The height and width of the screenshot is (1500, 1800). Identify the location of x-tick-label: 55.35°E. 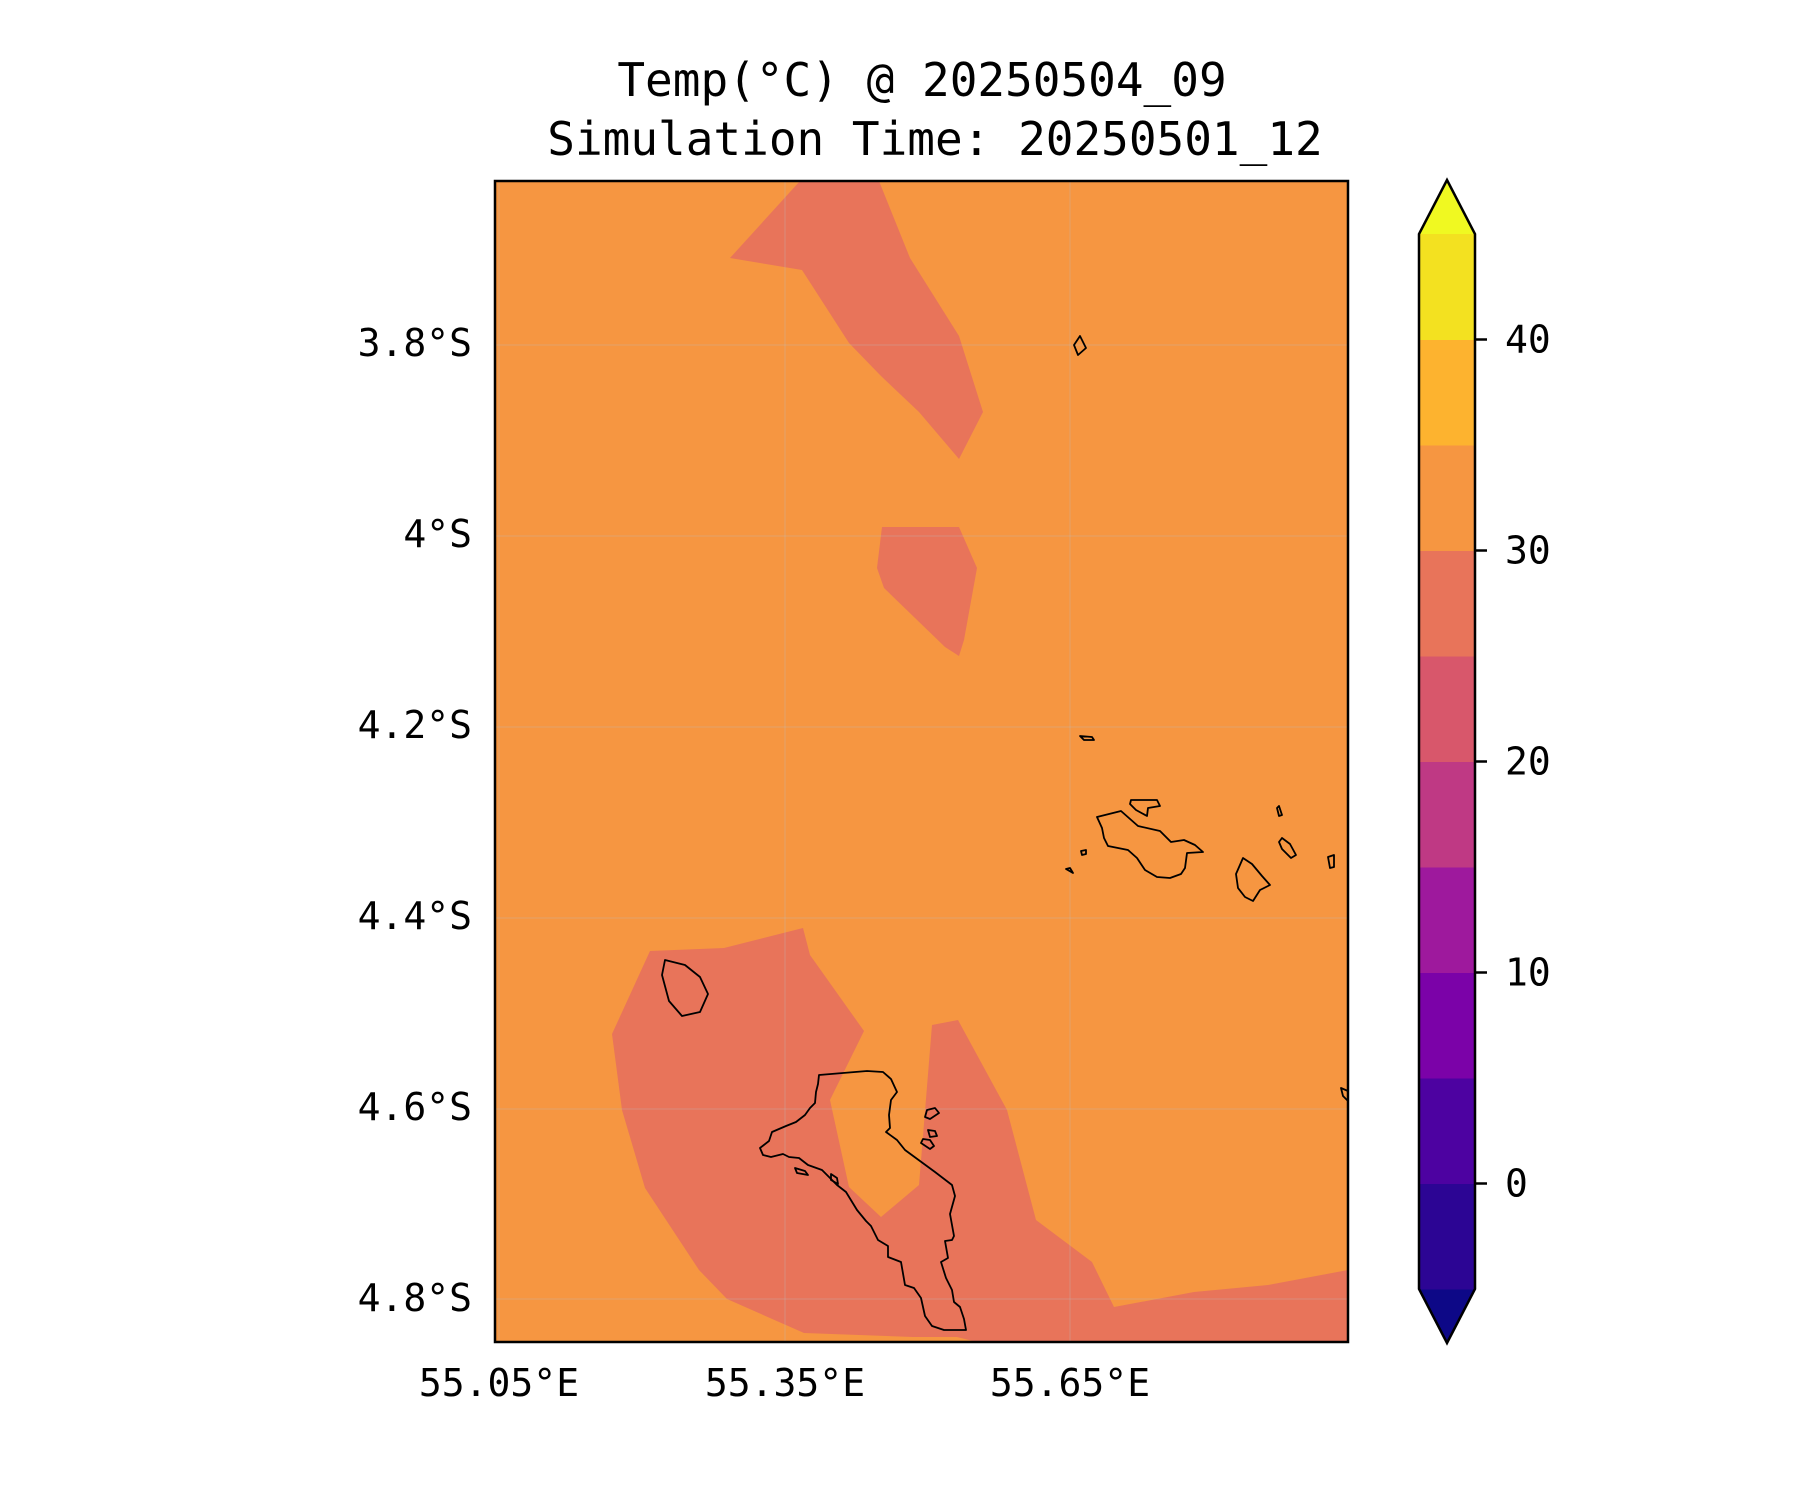
(785, 1383).